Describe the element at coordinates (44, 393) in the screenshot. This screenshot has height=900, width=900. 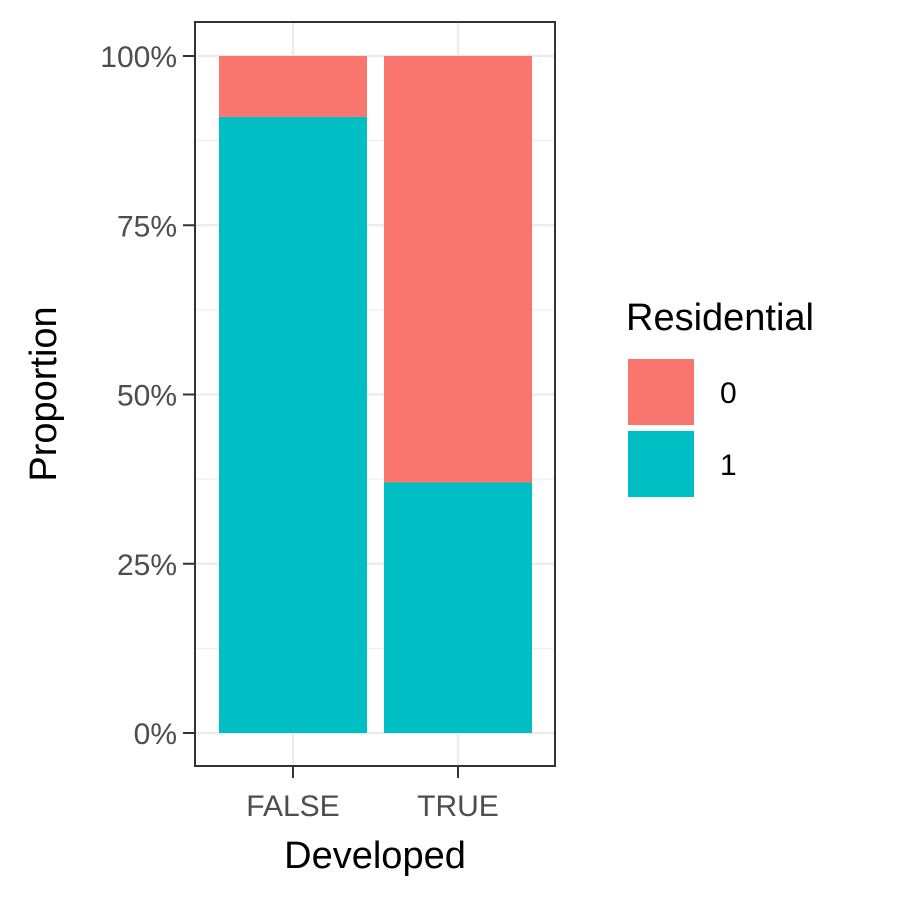
I see `y-axis-title: Proportion` at that location.